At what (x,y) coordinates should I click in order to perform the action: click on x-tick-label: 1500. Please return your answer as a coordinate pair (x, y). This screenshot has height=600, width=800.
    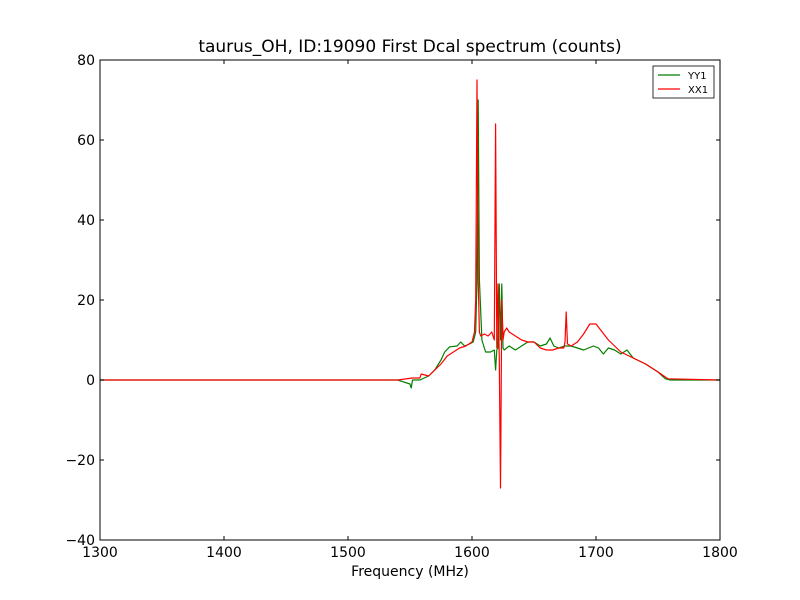
    Looking at the image, I should click on (348, 553).